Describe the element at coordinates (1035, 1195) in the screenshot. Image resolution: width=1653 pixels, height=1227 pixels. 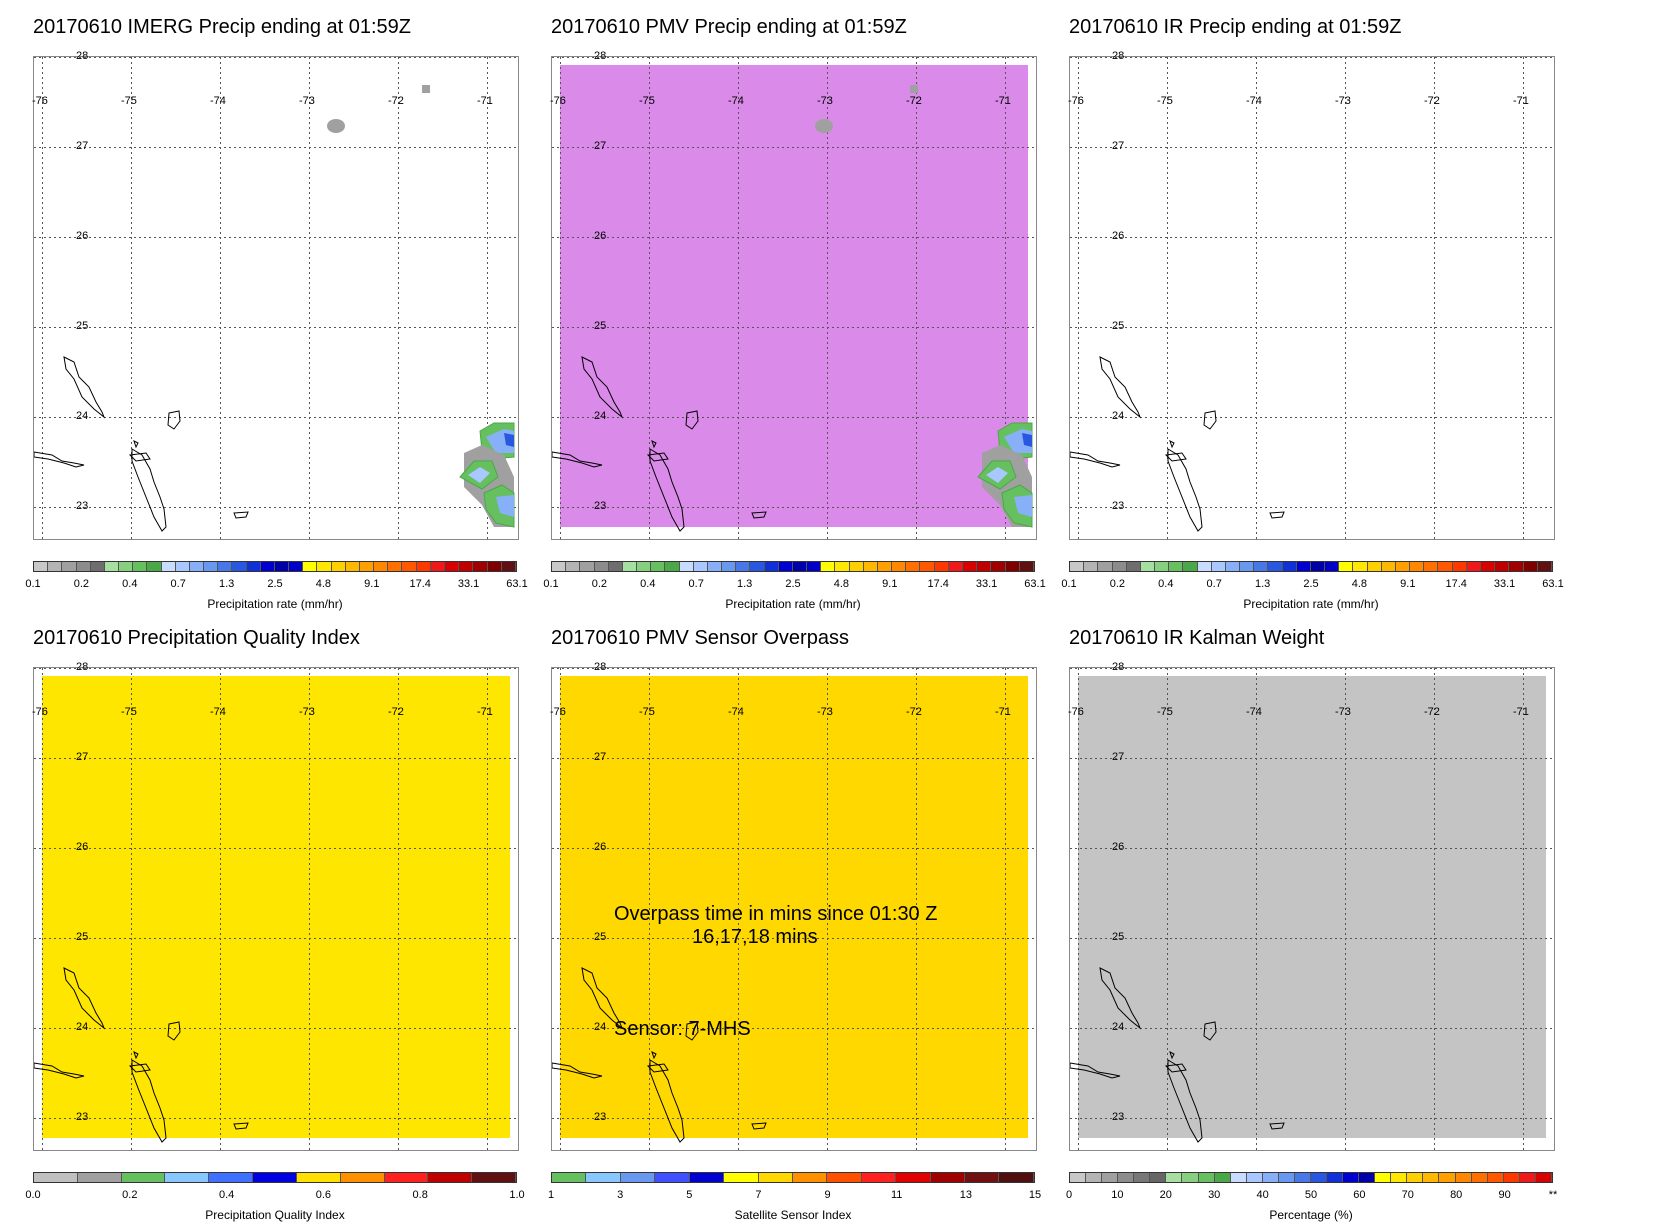
I see `colorbar-tick-label: 15` at that location.